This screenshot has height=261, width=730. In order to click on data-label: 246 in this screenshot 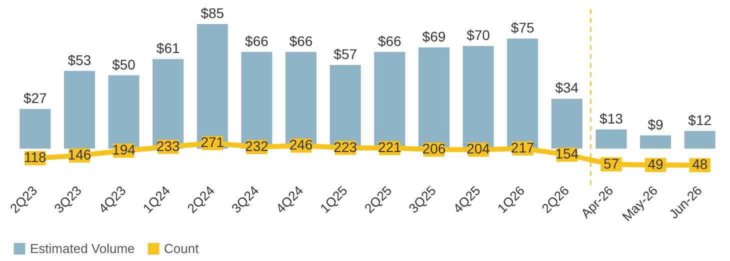, I will do `click(301, 144)`.